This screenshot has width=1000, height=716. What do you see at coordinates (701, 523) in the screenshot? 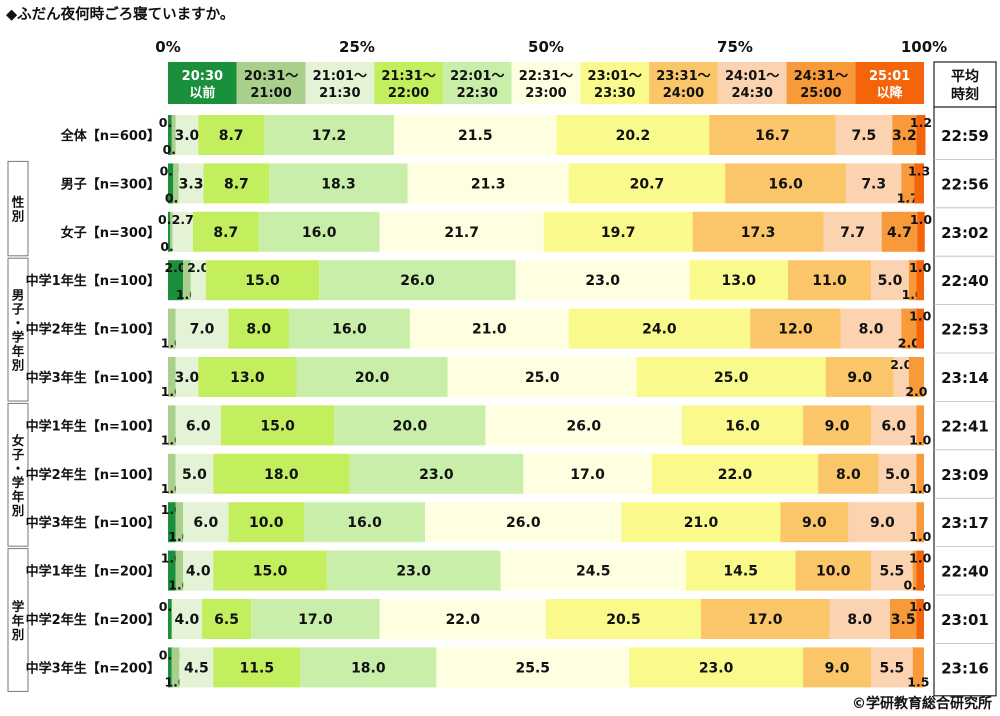
I see `data-label: 21.0` at bounding box center [701, 523].